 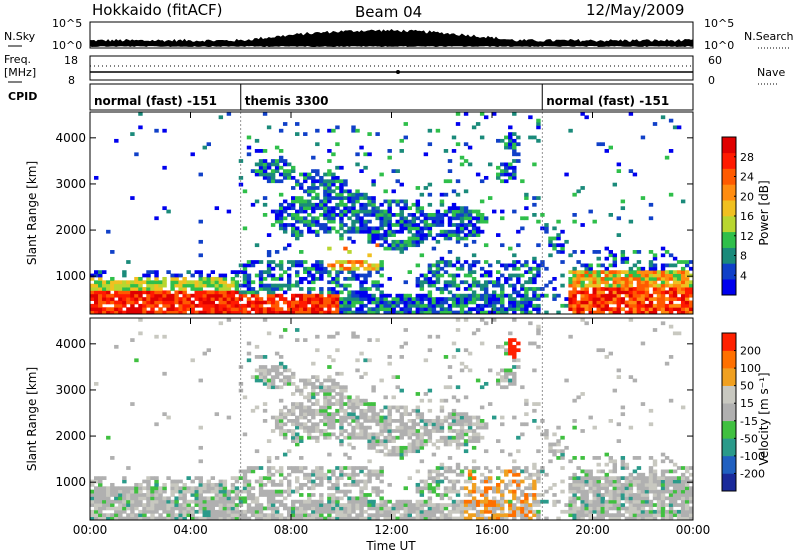 I want to click on x-tick-label: 12:00, so click(x=391, y=530).